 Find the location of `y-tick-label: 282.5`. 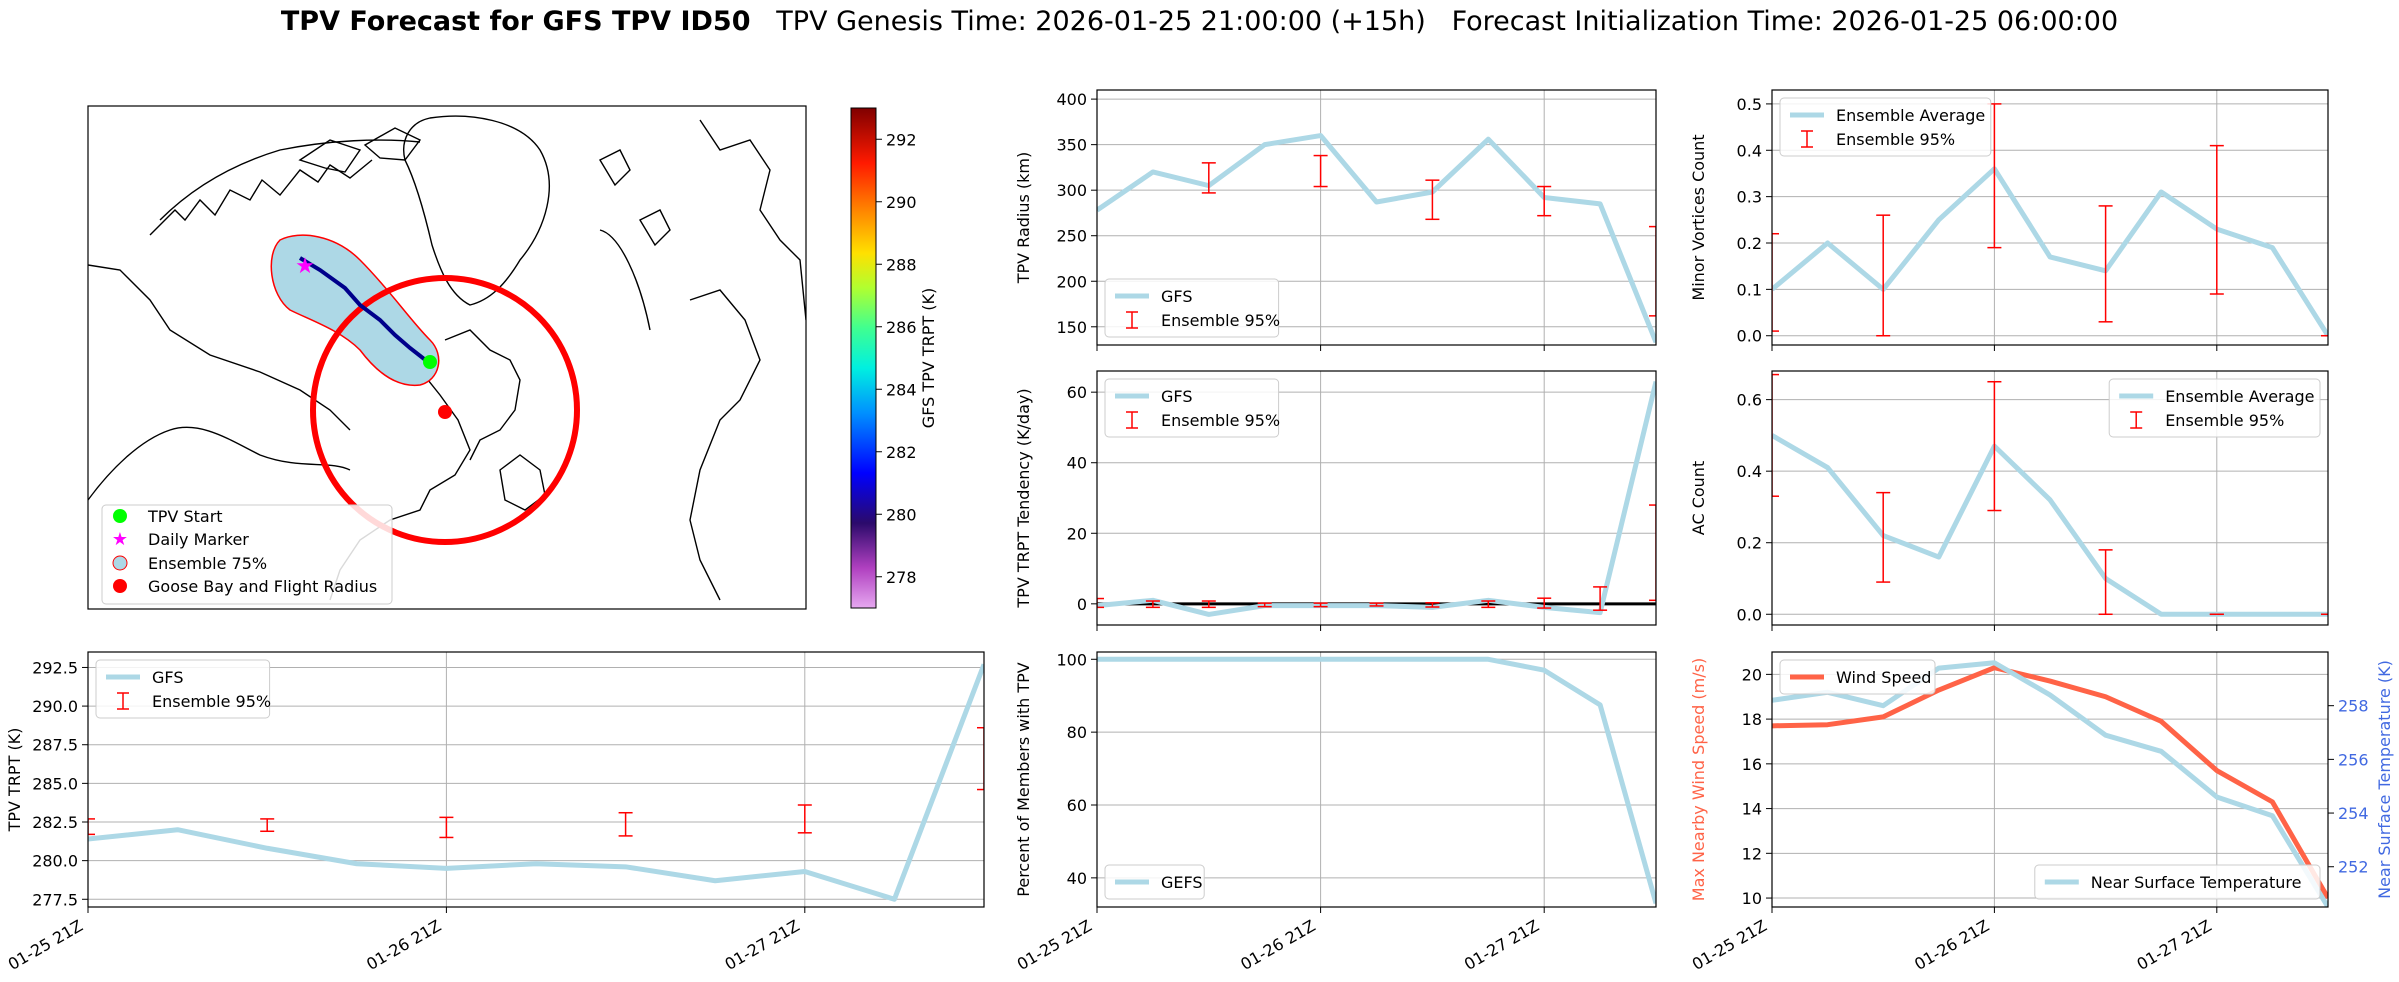

y-tick-label: 282.5 is located at coordinates (55, 822).